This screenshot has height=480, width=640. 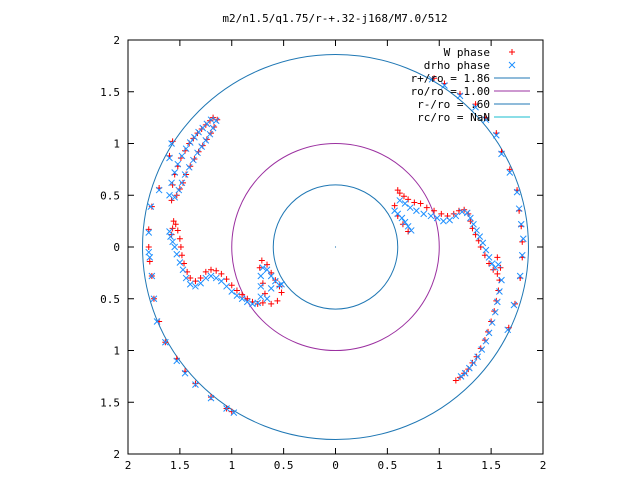 What do you see at coordinates (110, 299) in the screenshot?
I see `y-tick-label: 0.5` at bounding box center [110, 299].